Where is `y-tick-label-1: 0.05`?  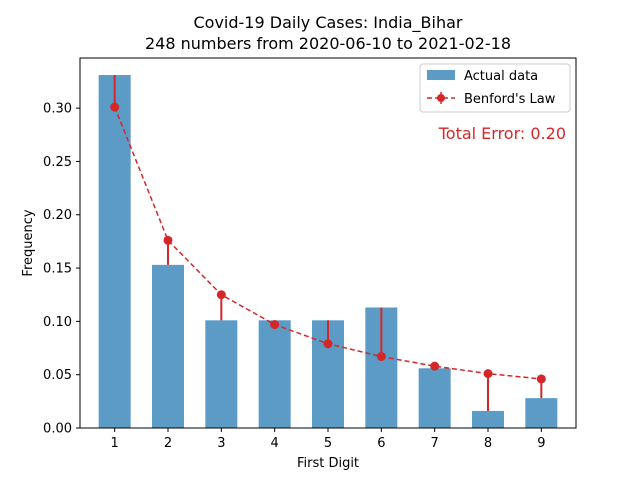 y-tick-label-1: 0.05 is located at coordinates (57, 375).